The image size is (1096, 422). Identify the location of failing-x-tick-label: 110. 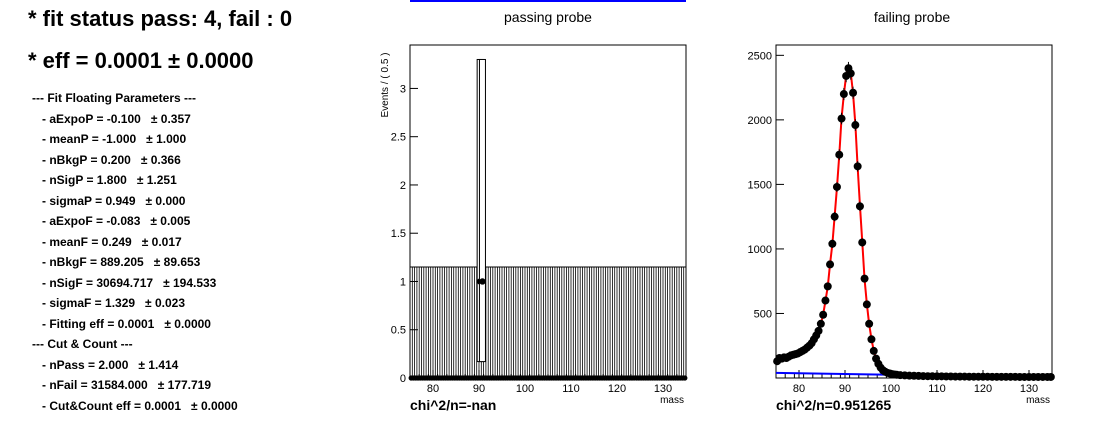
(937, 389).